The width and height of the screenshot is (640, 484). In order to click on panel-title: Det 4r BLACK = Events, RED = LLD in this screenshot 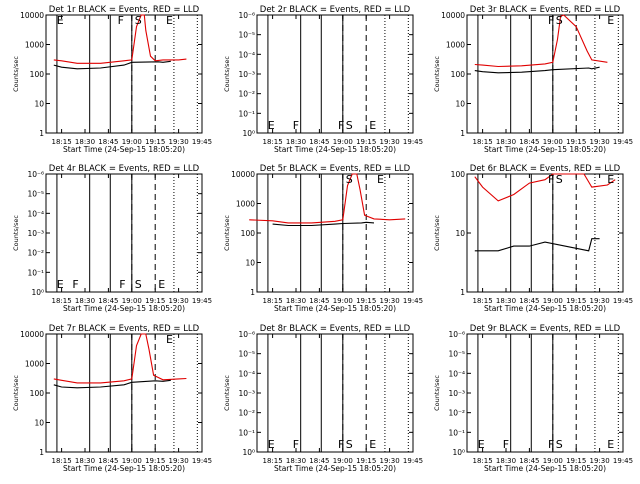, I will do `click(124, 169)`.